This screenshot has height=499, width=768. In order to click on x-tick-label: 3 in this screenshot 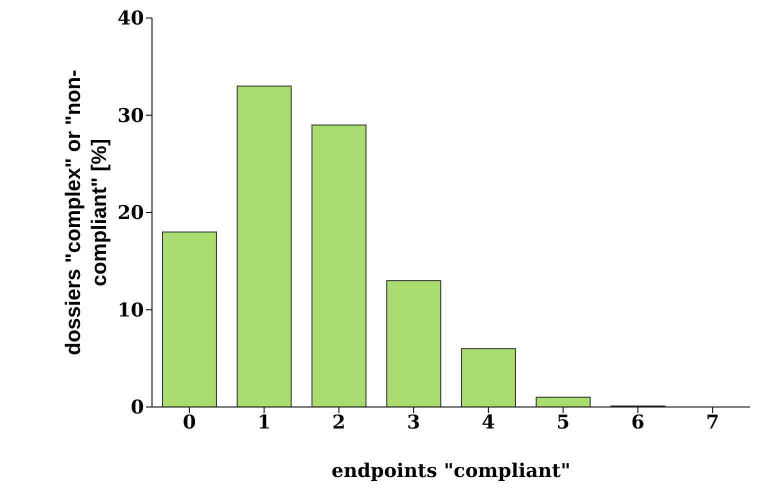, I will do `click(413, 422)`.